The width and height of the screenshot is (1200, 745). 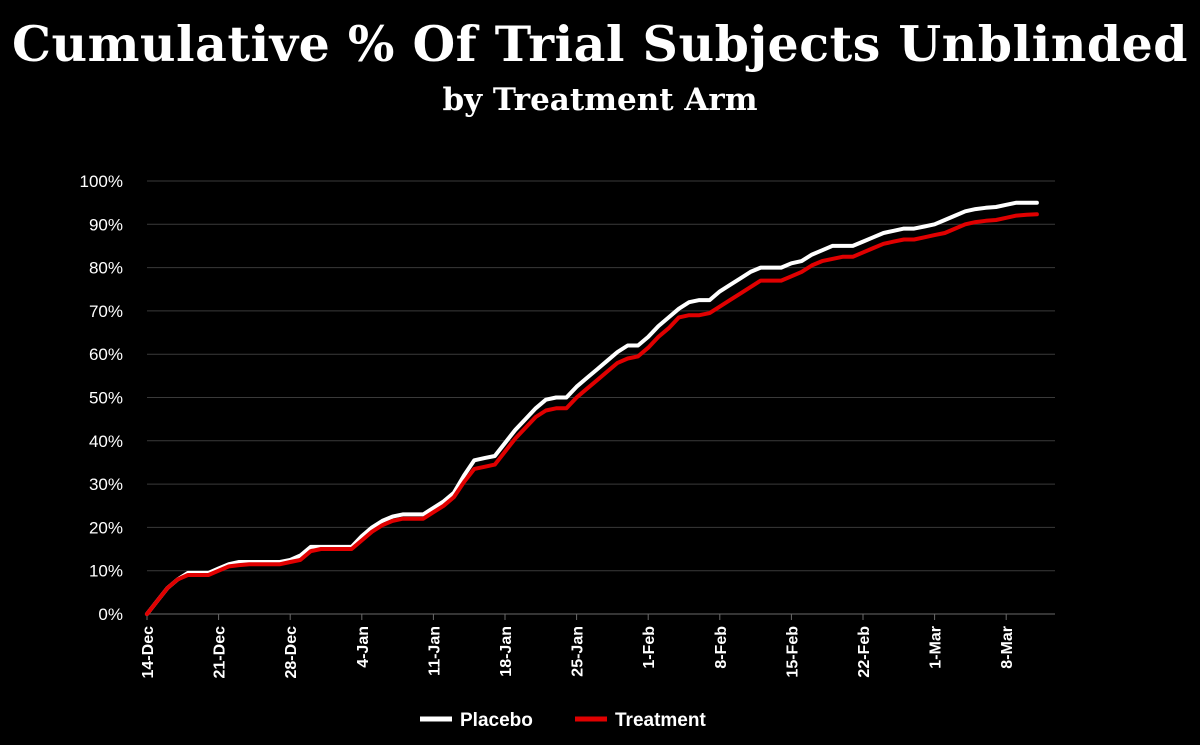 What do you see at coordinates (106, 224) in the screenshot?
I see `y-tick-label: 90%` at bounding box center [106, 224].